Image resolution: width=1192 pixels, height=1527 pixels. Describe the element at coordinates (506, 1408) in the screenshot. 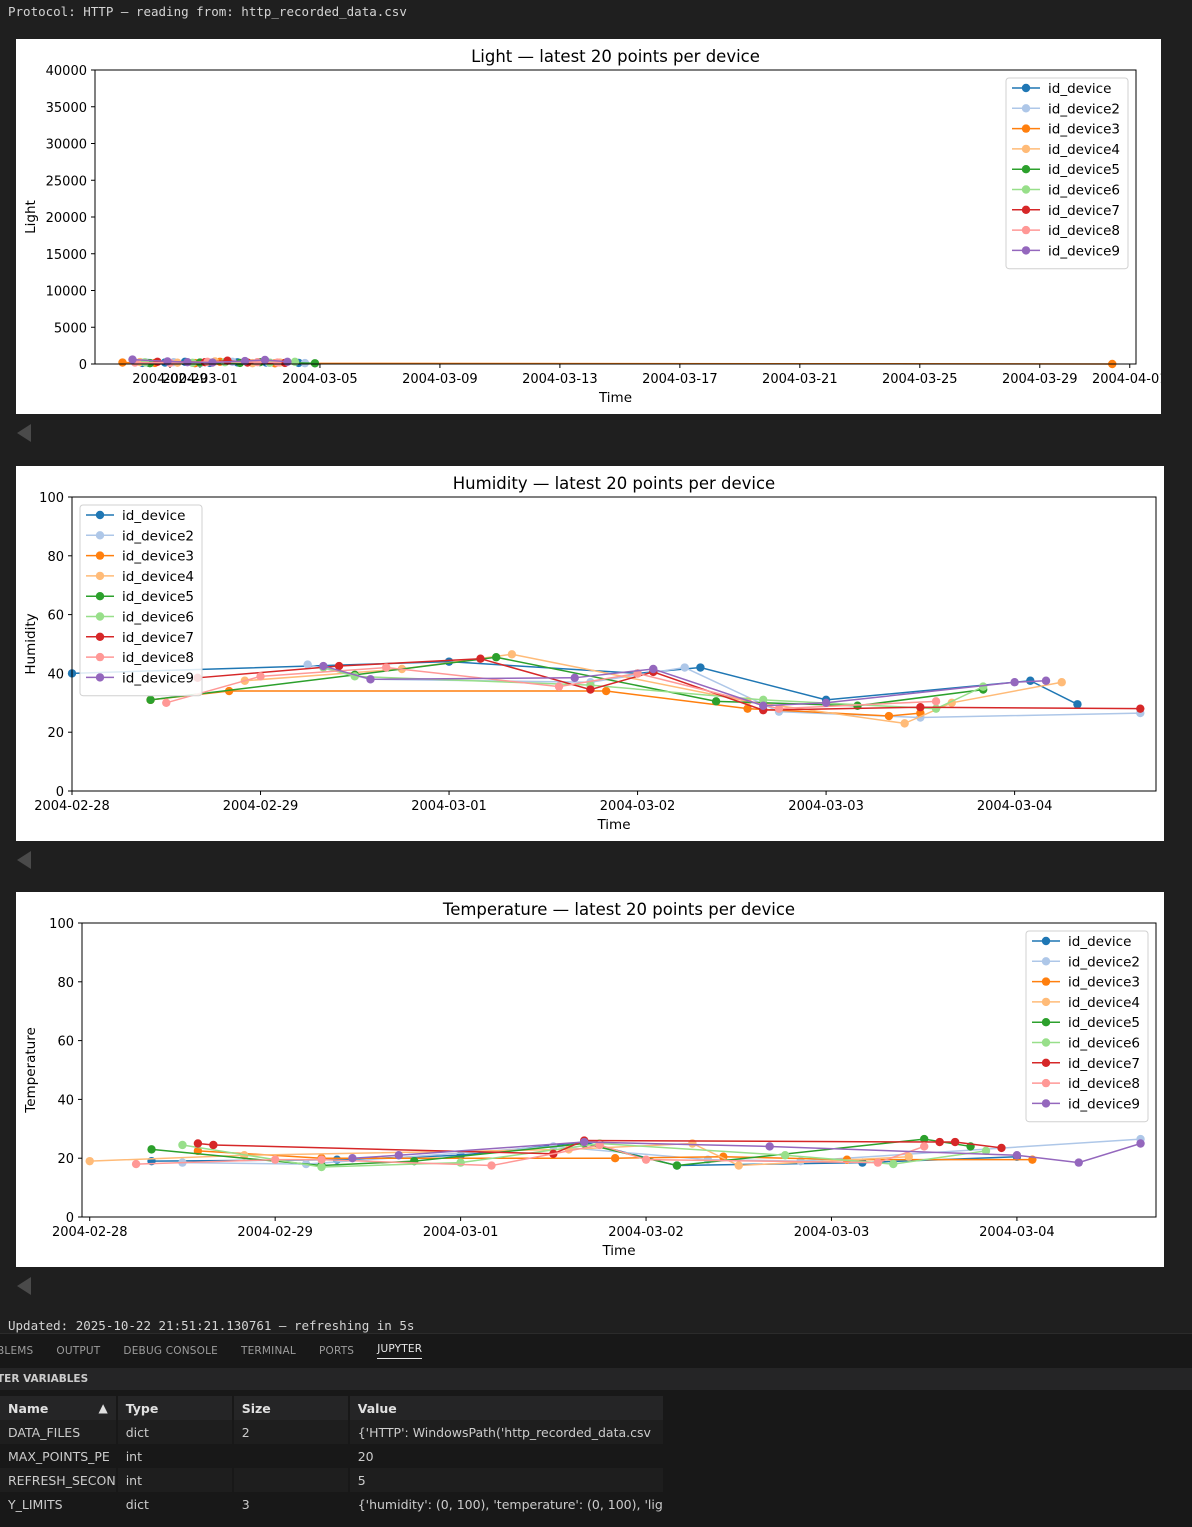

I see `column-header-value: Value` at that location.